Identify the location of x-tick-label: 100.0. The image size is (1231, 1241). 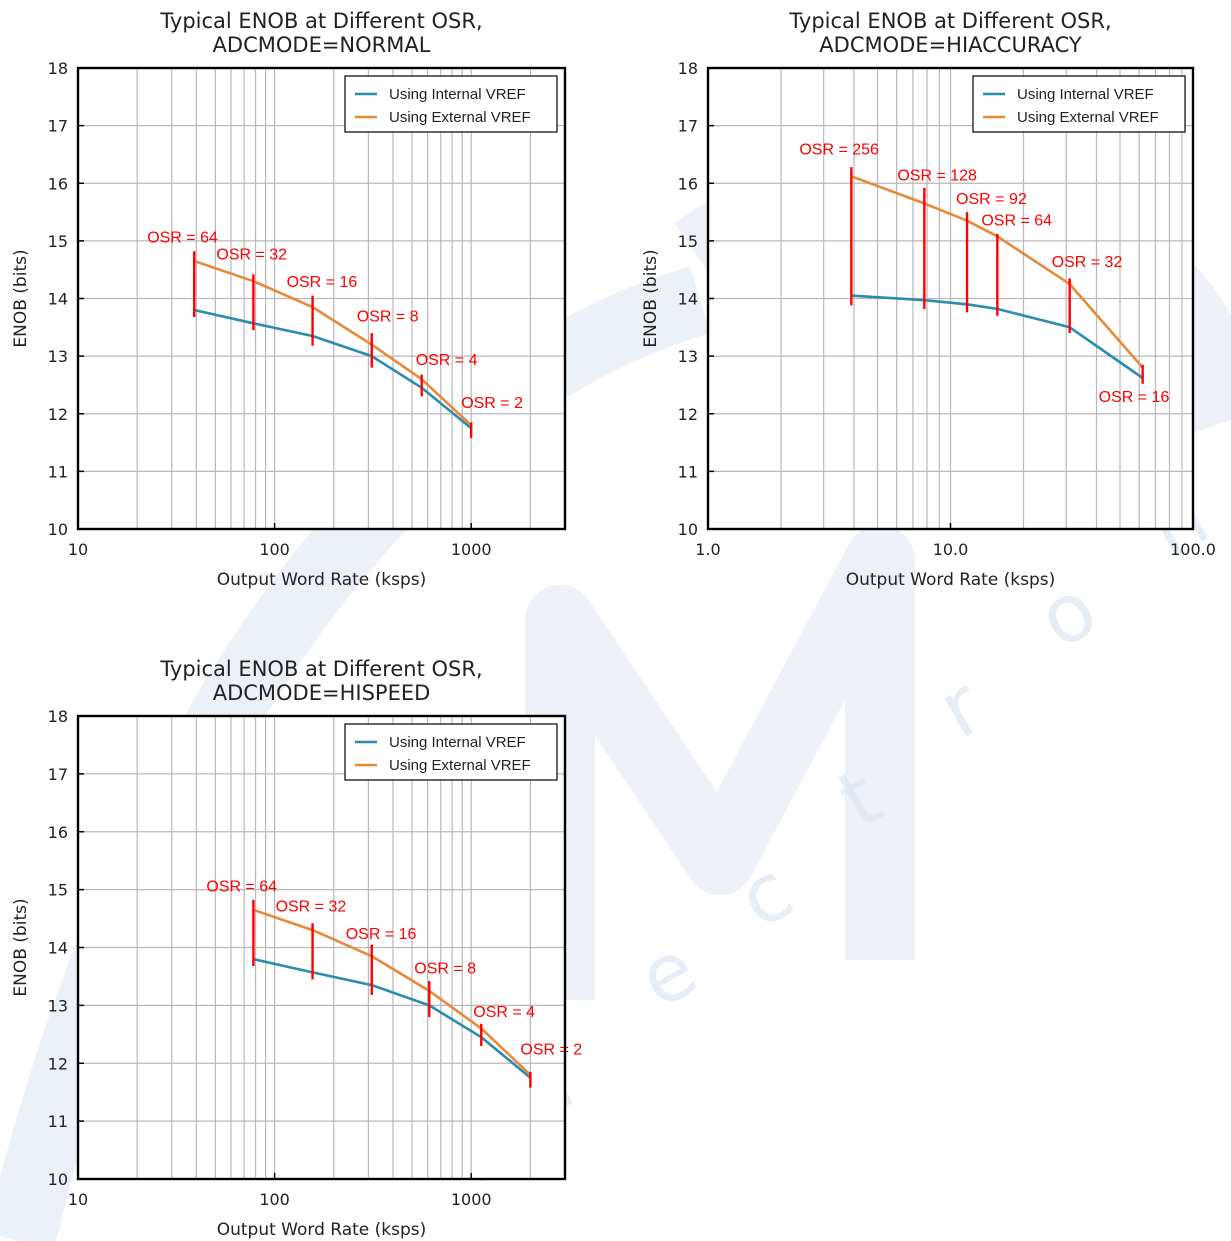
(1193, 549).